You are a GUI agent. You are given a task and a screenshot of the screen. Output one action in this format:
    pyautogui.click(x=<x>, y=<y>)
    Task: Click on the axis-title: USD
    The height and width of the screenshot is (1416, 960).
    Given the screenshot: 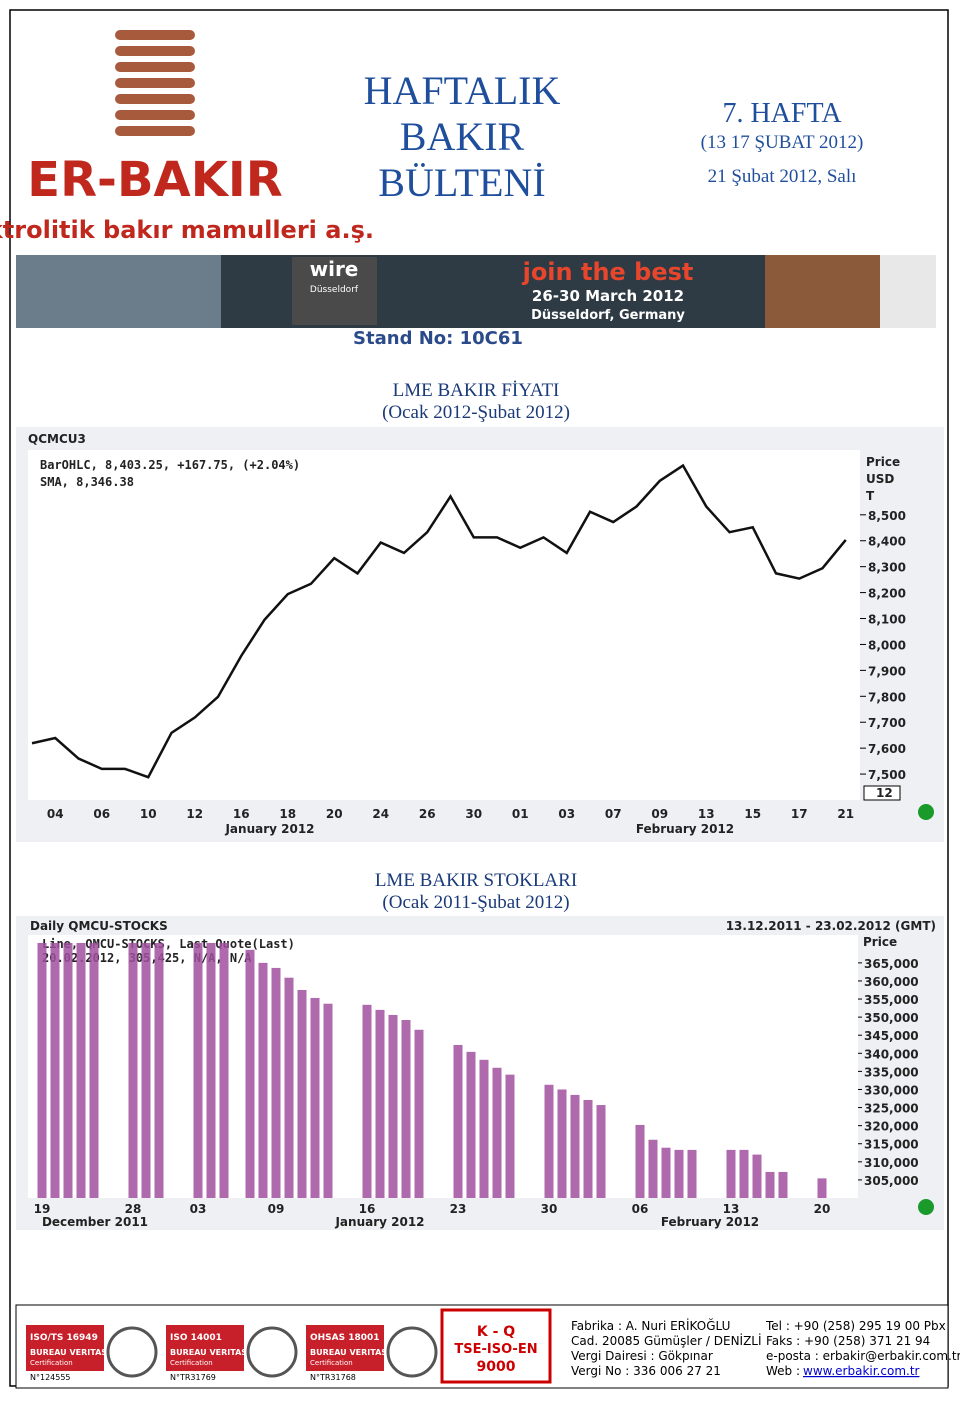 What is the action you would take?
    pyautogui.click(x=880, y=479)
    